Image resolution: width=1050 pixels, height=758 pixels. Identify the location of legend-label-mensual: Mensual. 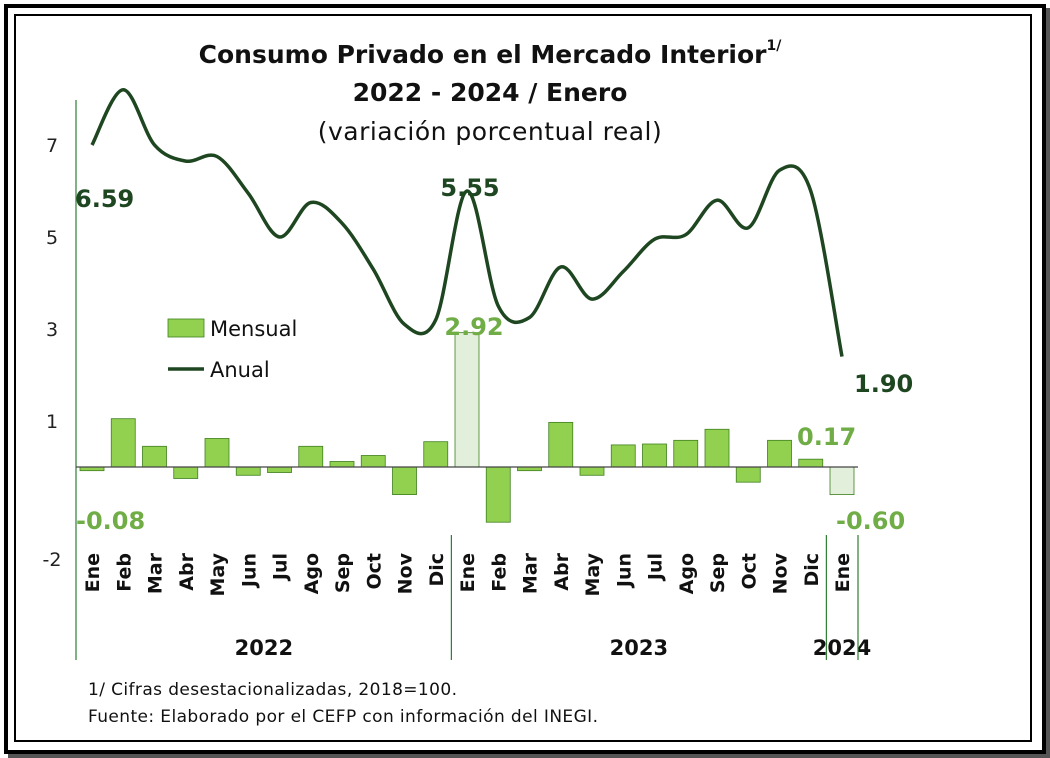
(253, 329).